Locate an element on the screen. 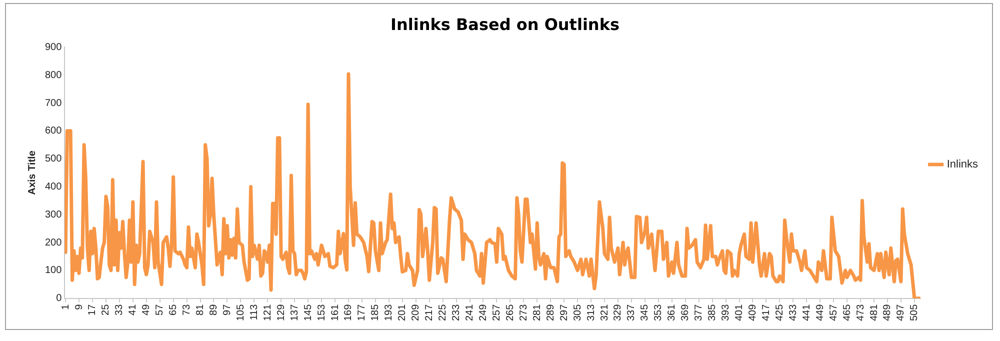 Image resolution: width=1000 pixels, height=341 pixels. x-tick-label: 41 is located at coordinates (133, 310).